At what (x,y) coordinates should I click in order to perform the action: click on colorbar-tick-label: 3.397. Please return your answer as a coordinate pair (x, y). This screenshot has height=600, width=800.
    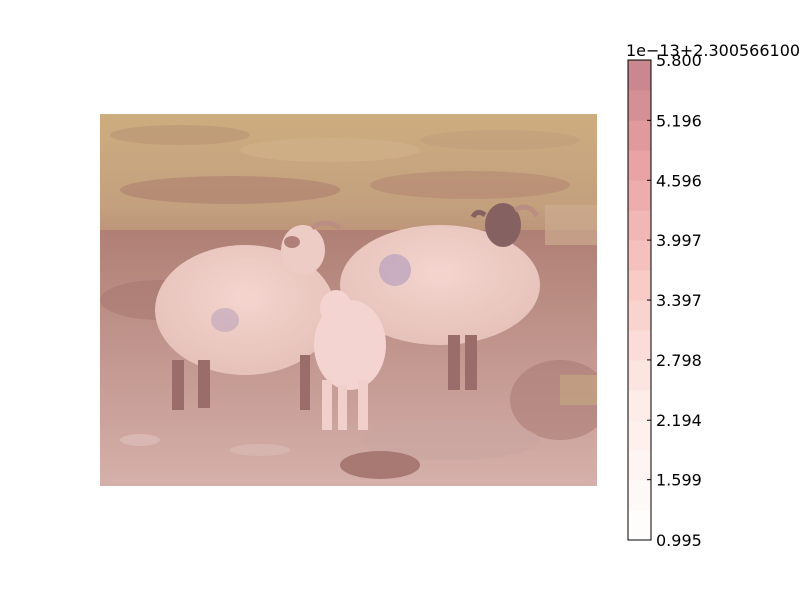
    Looking at the image, I should click on (679, 300).